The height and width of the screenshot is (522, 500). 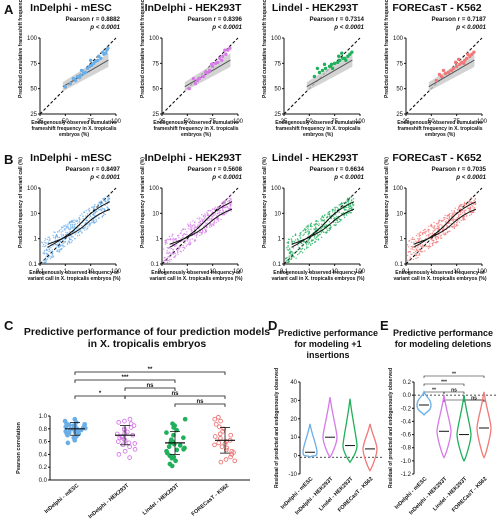 What do you see at coordinates (74, 80) in the screenshot?
I see `scatter-plot: 25 50 75 100 25 50 75 100` at bounding box center [74, 80].